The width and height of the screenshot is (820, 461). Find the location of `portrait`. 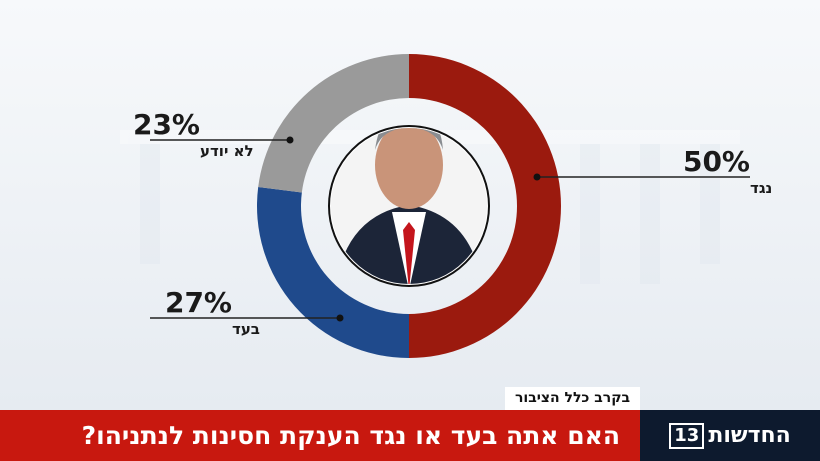

portrait is located at coordinates (409, 206).